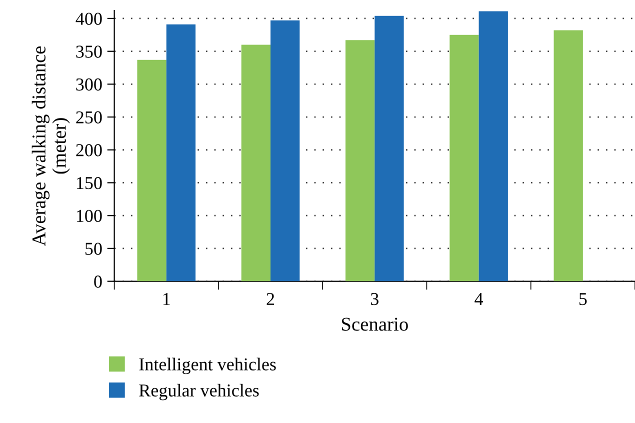 Image resolution: width=635 pixels, height=423 pixels. I want to click on y-tick-label: 350, so click(89, 52).